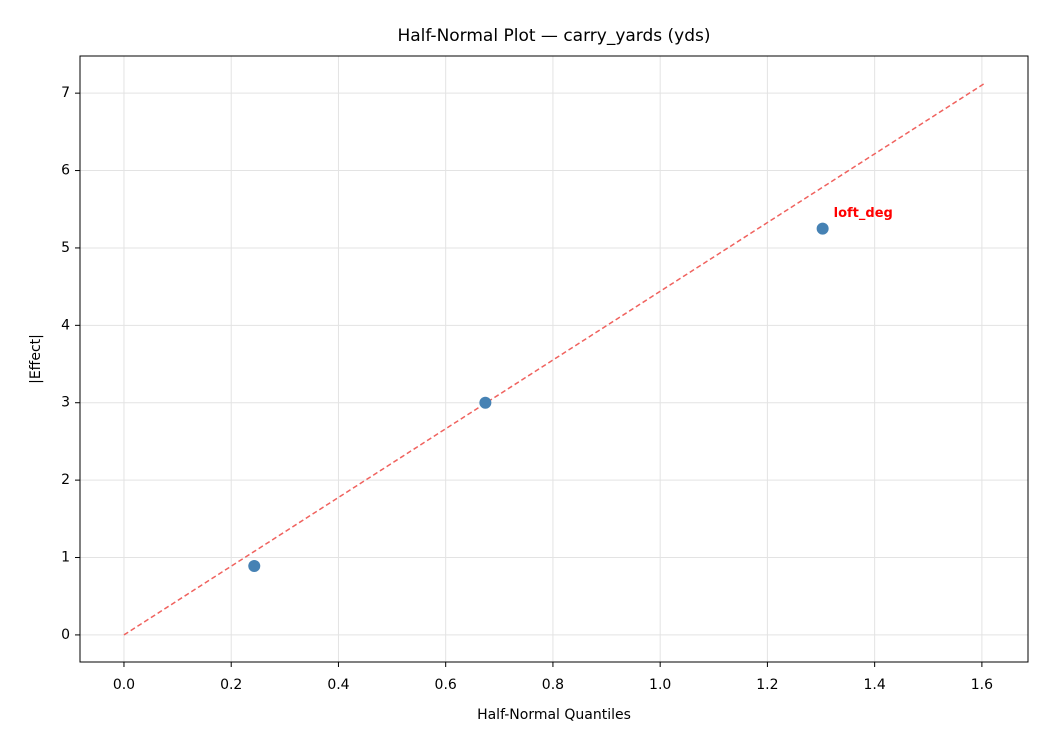 The image size is (1050, 750). What do you see at coordinates (446, 685) in the screenshot?
I see `x-tick-label: 0.6` at bounding box center [446, 685].